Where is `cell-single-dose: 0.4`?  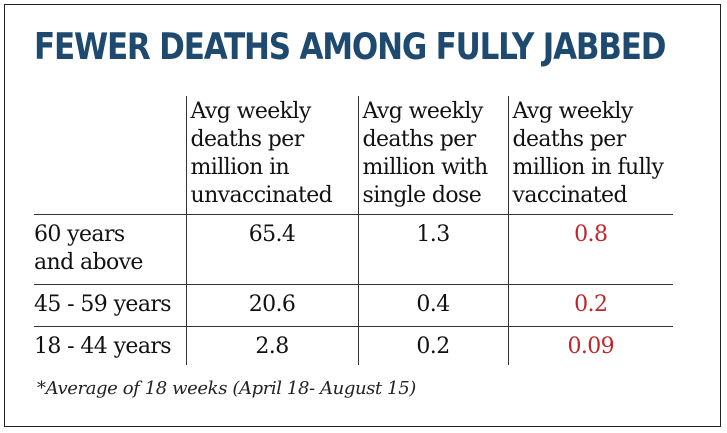 cell-single-dose: 0.4 is located at coordinates (432, 305).